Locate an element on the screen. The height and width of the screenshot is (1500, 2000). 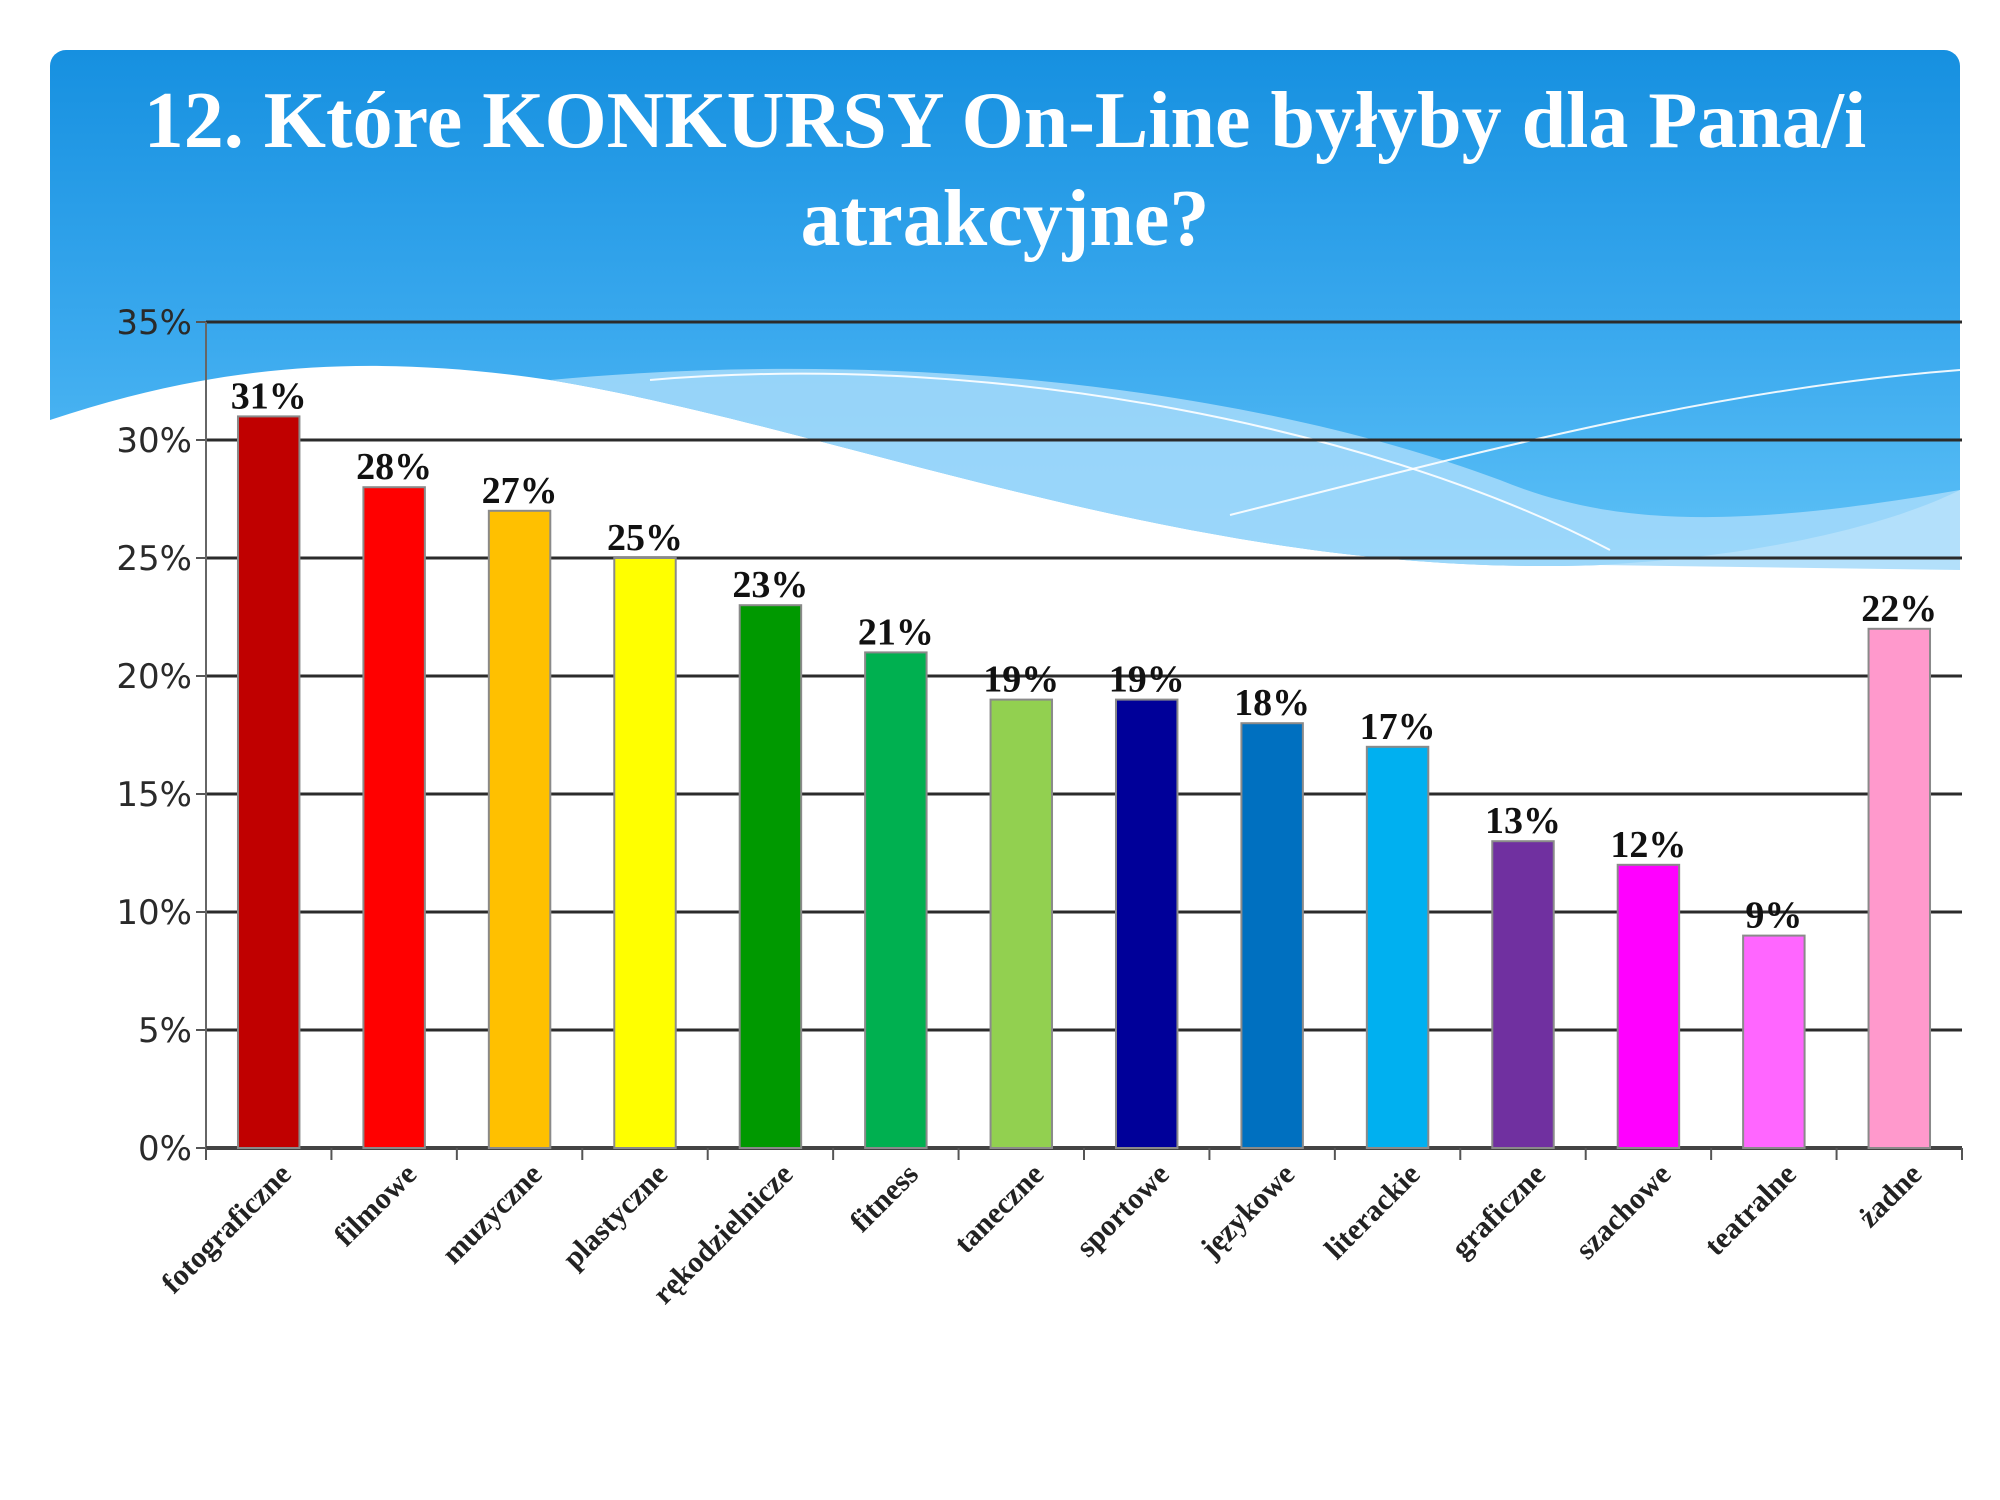
y-tick-label: 15% is located at coordinates (154, 795).